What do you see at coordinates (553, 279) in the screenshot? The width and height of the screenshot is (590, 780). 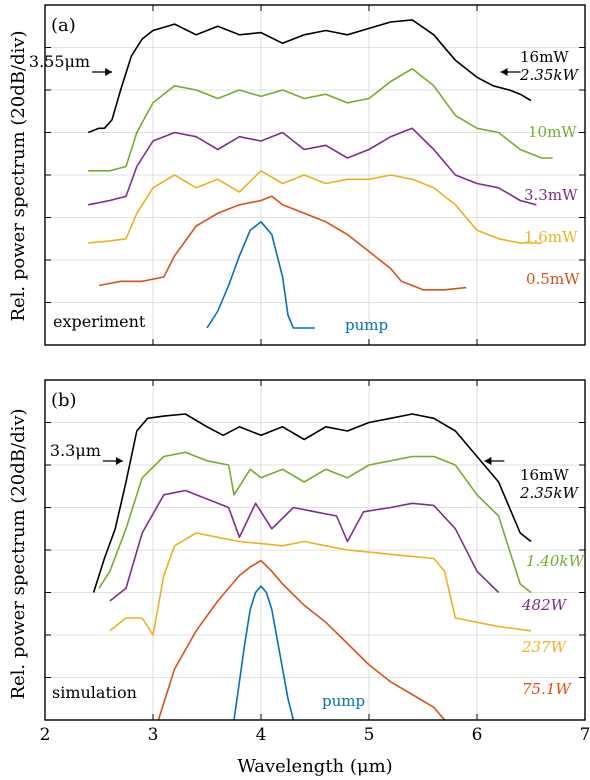 I see `series-label: 0.5mW` at bounding box center [553, 279].